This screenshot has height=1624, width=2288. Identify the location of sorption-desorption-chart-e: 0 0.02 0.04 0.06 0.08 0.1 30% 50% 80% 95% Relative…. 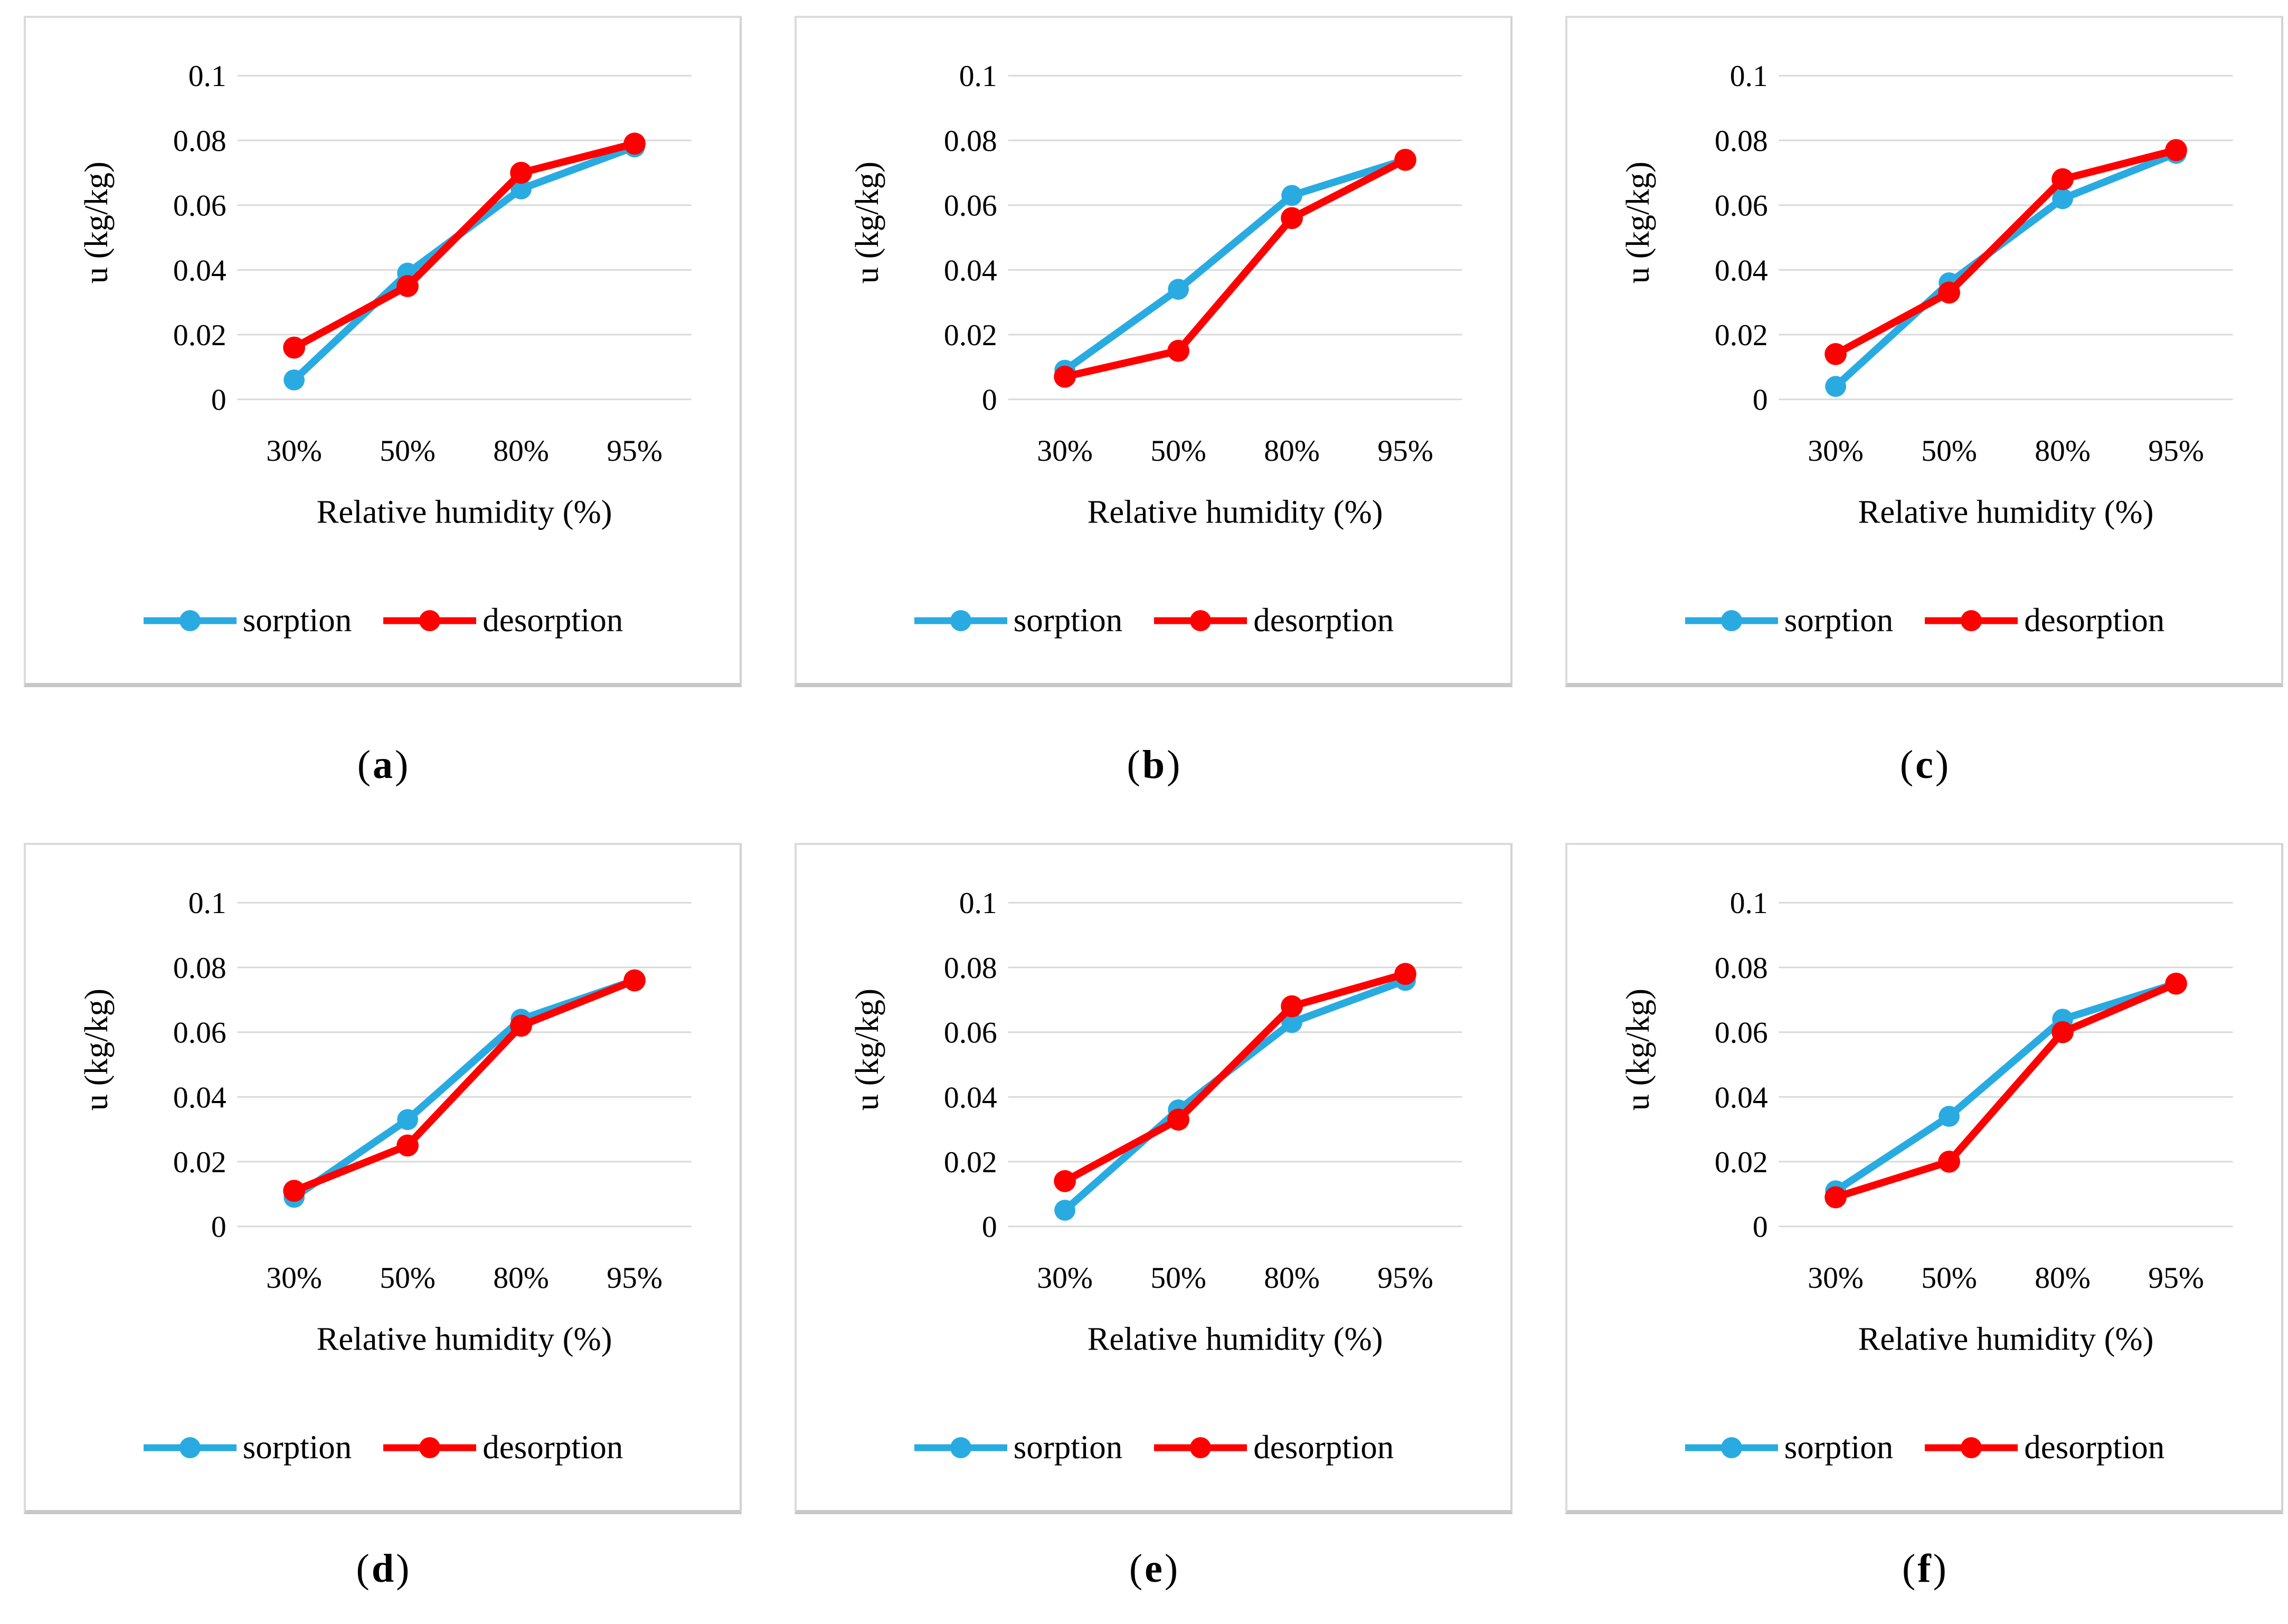
(1155, 1122).